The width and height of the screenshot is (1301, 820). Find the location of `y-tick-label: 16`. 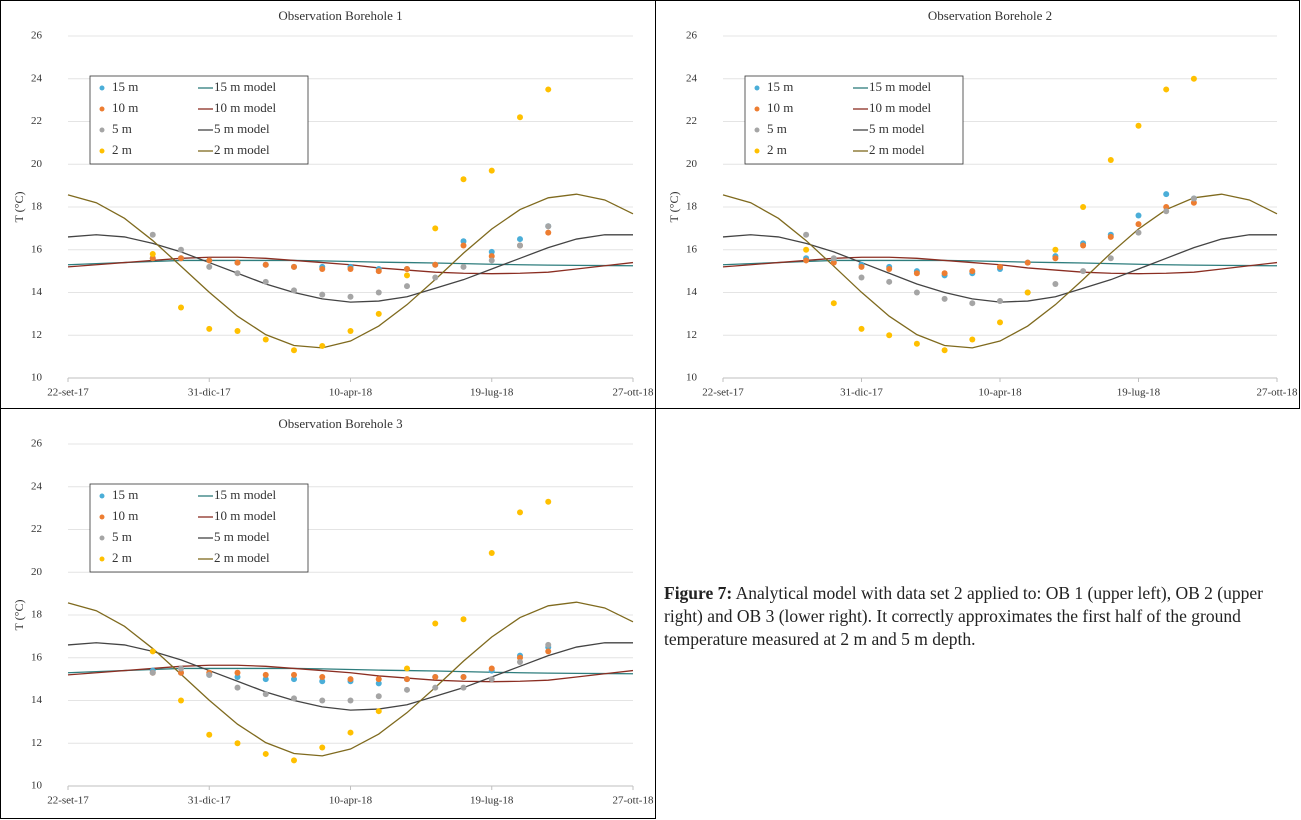

y-tick-label: 16 is located at coordinates (37, 657).